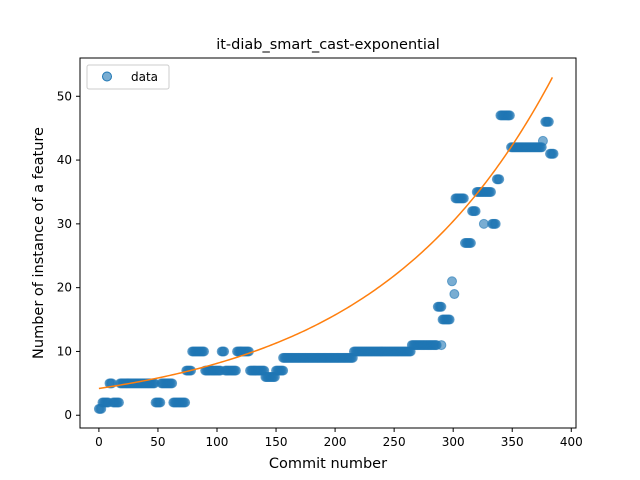  I want to click on x-tick-label: 300, so click(453, 442).